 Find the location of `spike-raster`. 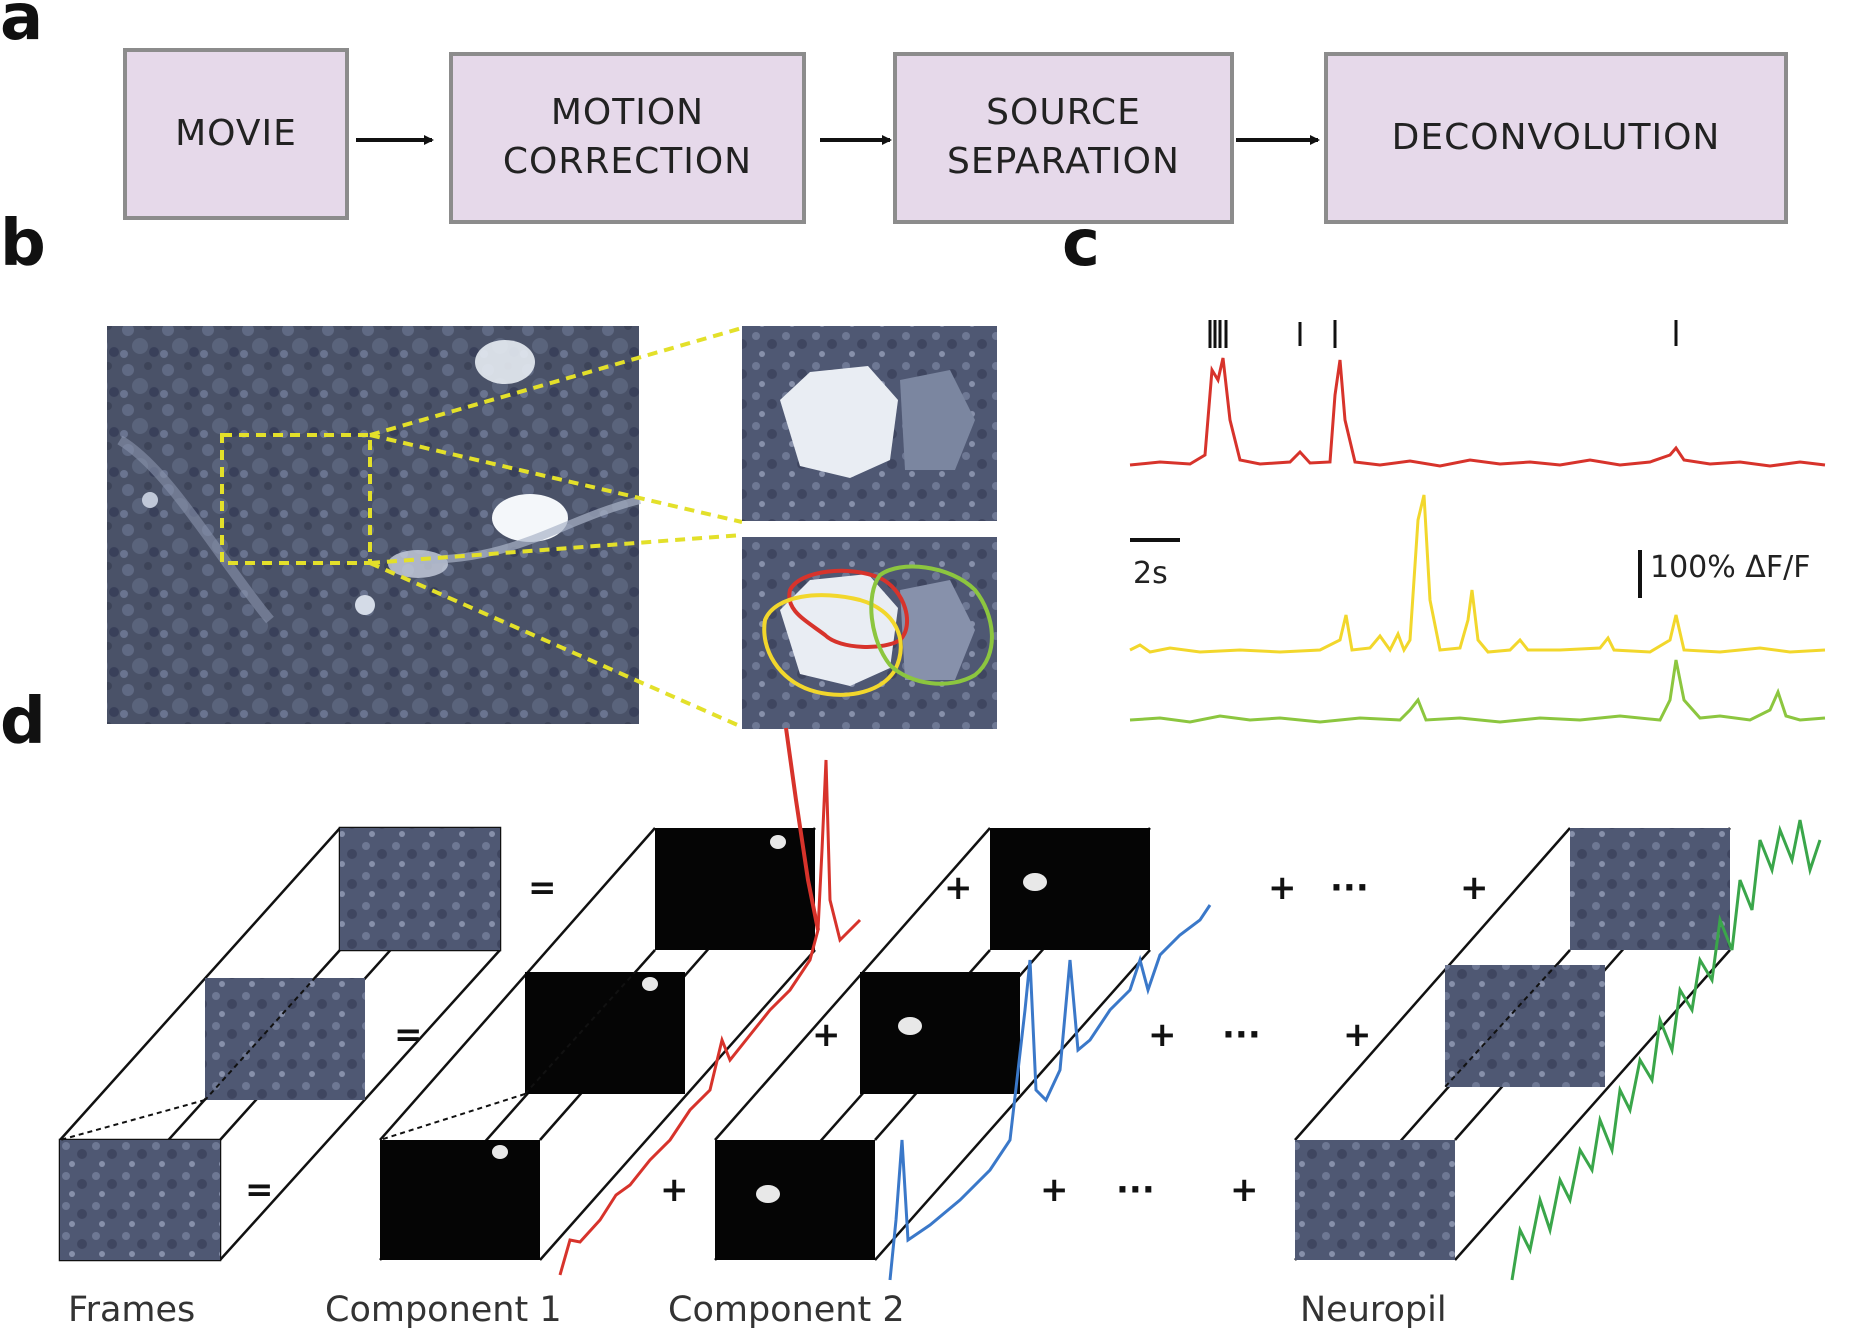

spike-raster is located at coordinates (1443, 334).